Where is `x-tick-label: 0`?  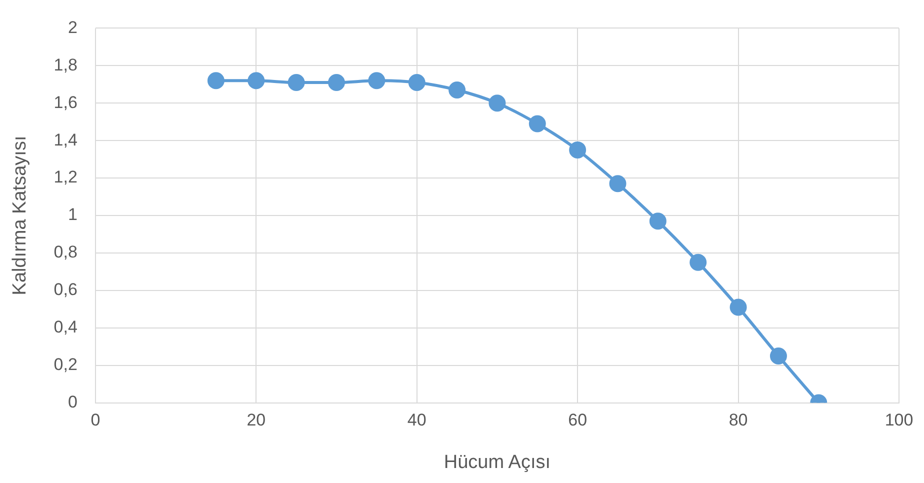
x-tick-label: 0 is located at coordinates (95, 420).